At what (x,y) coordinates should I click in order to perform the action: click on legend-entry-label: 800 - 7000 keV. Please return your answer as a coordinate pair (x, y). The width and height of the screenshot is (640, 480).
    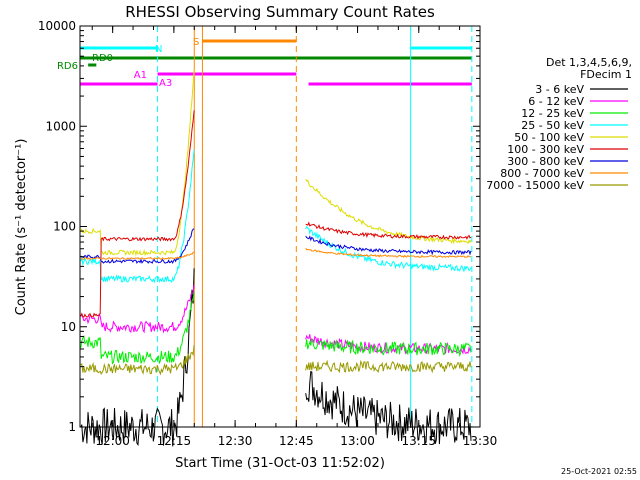
    Looking at the image, I should click on (542, 173).